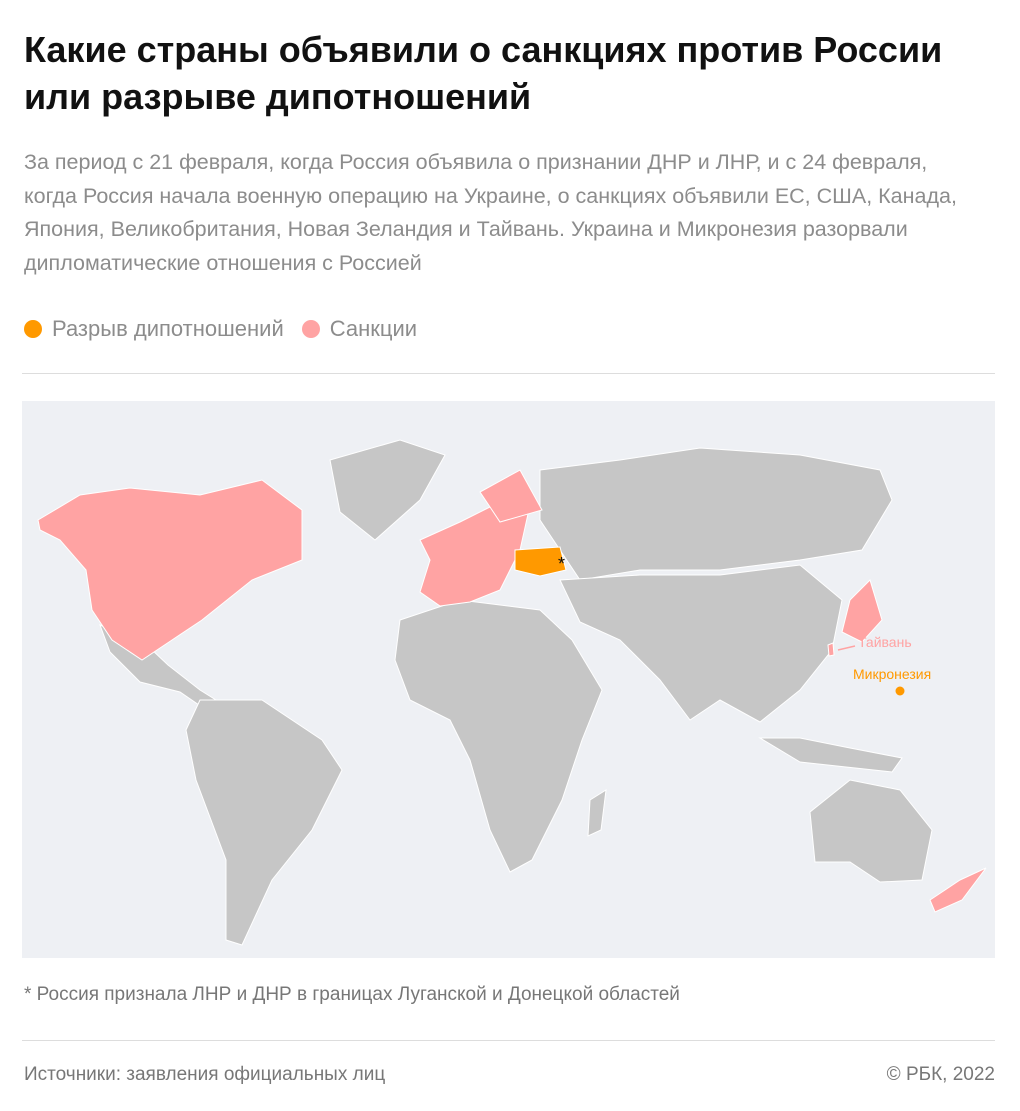 The image size is (1020, 1111). What do you see at coordinates (846, 648) in the screenshot?
I see `taiwan-leader` at bounding box center [846, 648].